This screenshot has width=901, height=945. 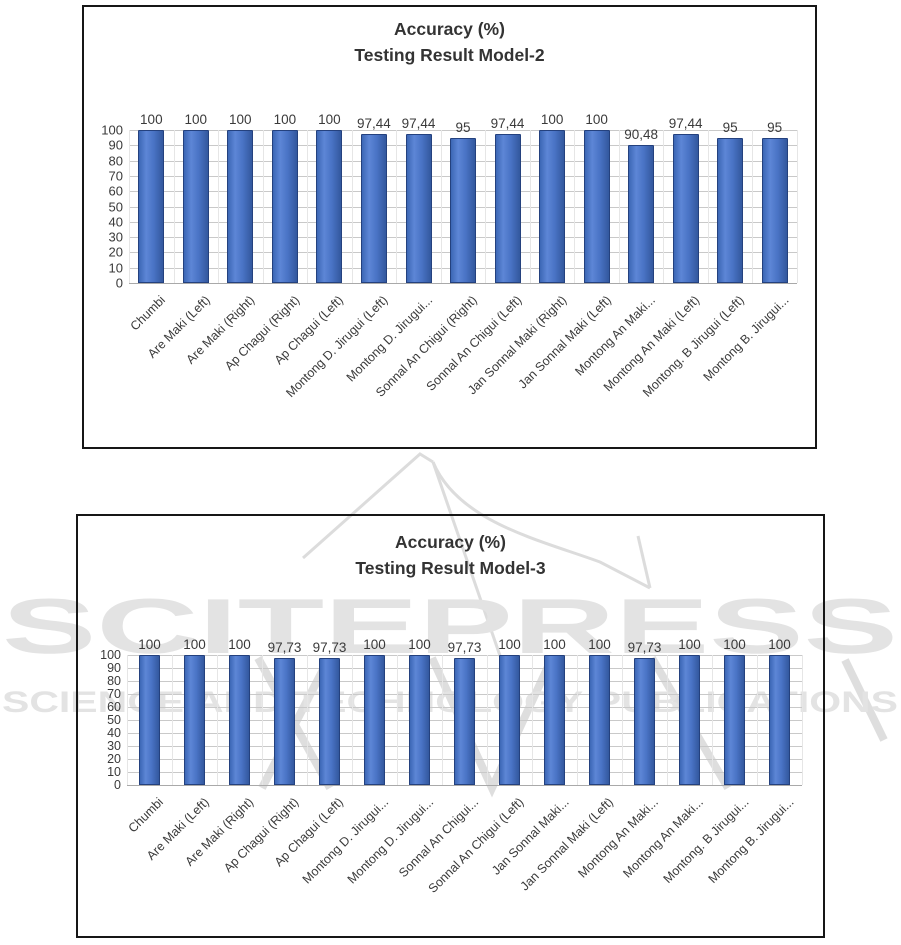 What do you see at coordinates (114, 694) in the screenshot?
I see `y-axis-tick-label: 70` at bounding box center [114, 694].